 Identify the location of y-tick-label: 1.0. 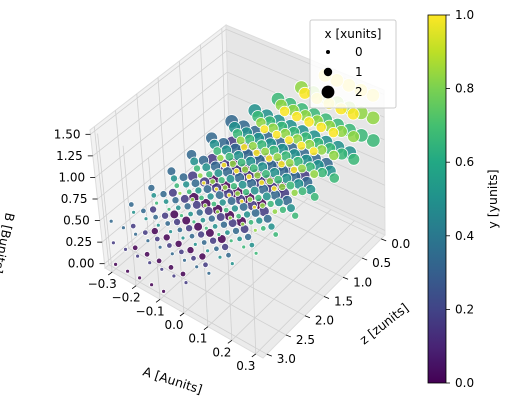
(362, 282).